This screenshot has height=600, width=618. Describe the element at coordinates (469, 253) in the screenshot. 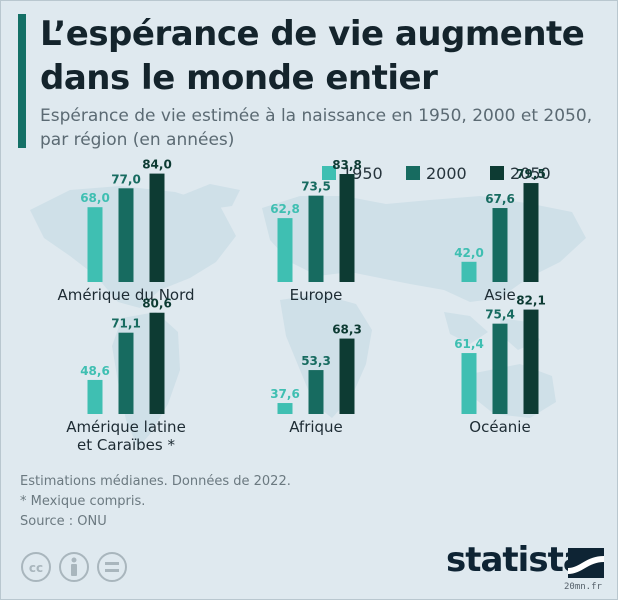

I see `value-label-1950-2: 42,0` at that location.